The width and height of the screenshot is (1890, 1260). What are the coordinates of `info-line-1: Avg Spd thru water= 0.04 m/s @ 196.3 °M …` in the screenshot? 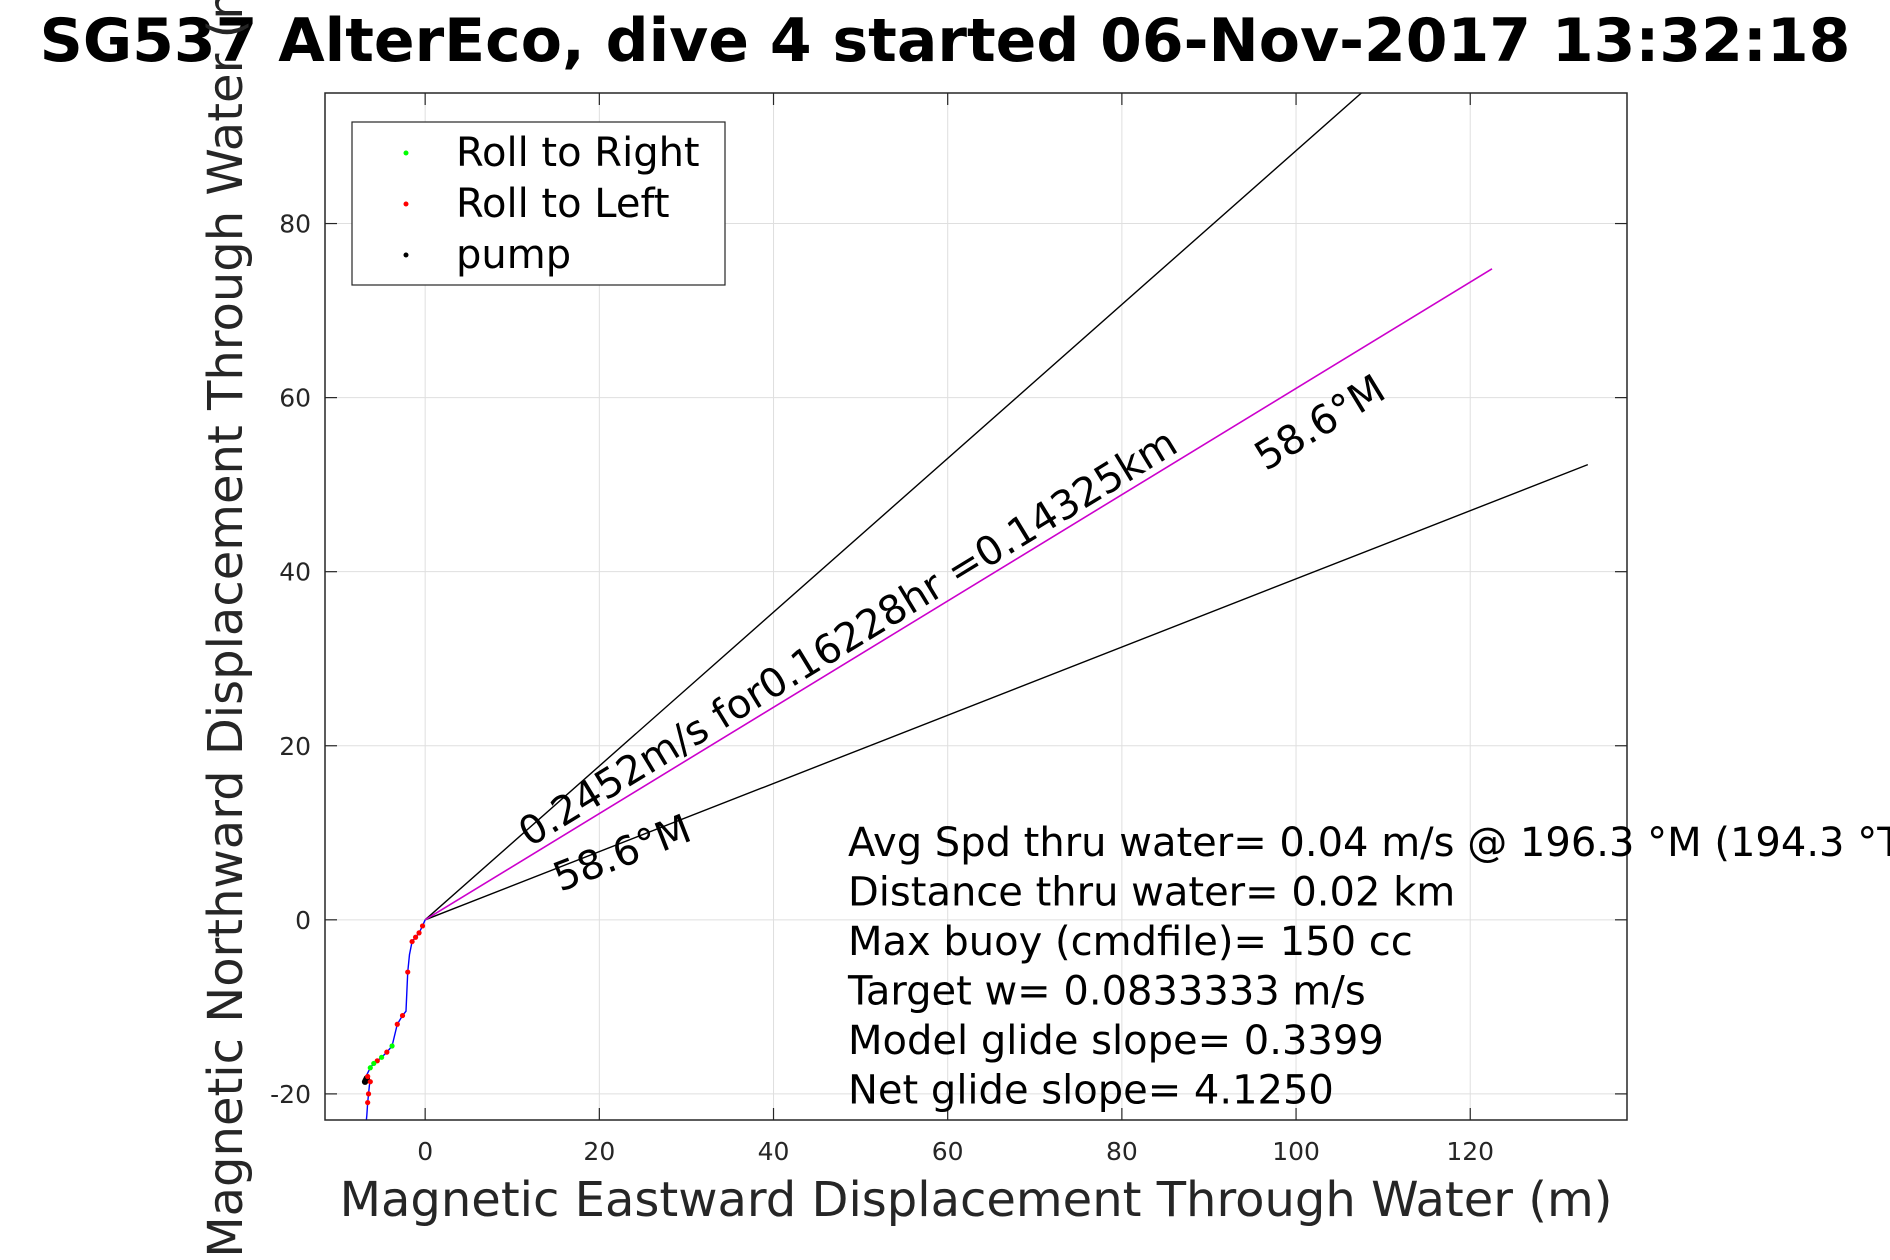 It's located at (1369, 843).